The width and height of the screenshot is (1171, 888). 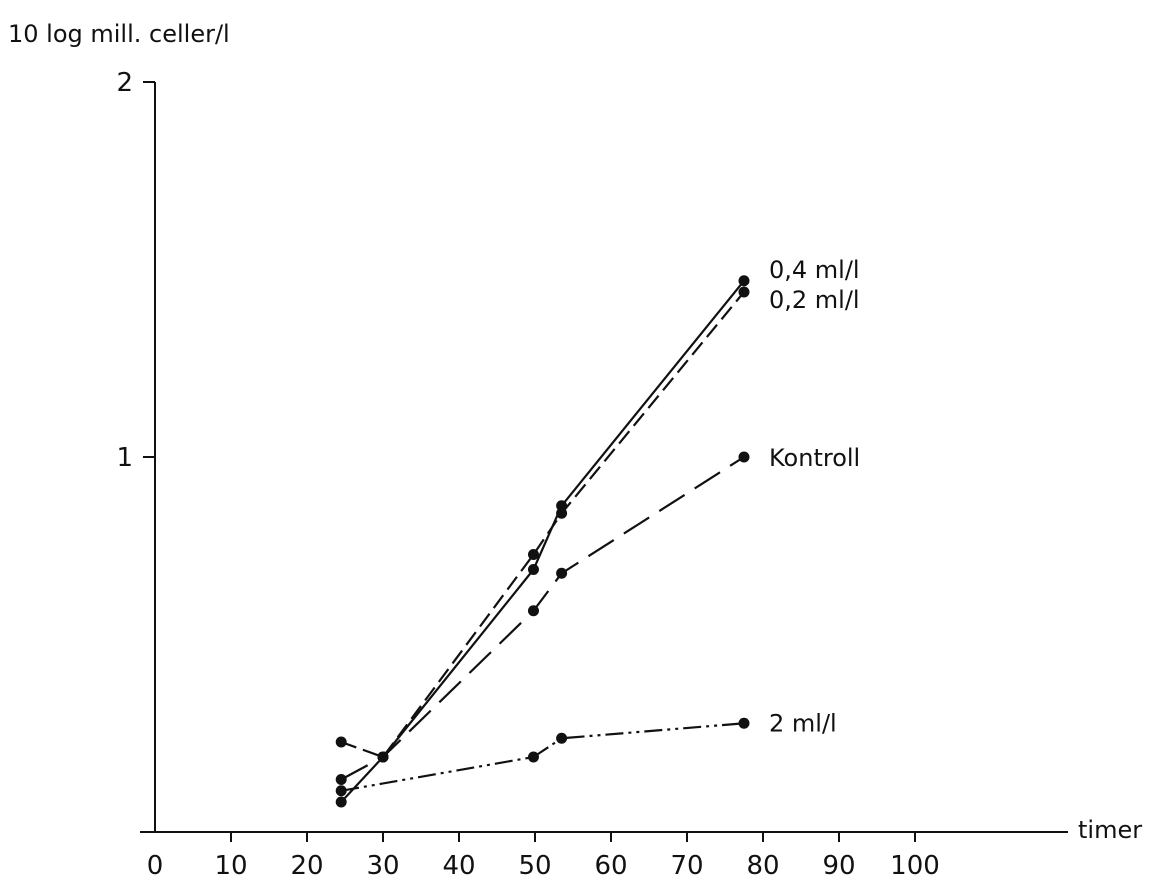 What do you see at coordinates (803, 723) in the screenshot?
I see `series-label: 2 ml/l` at bounding box center [803, 723].